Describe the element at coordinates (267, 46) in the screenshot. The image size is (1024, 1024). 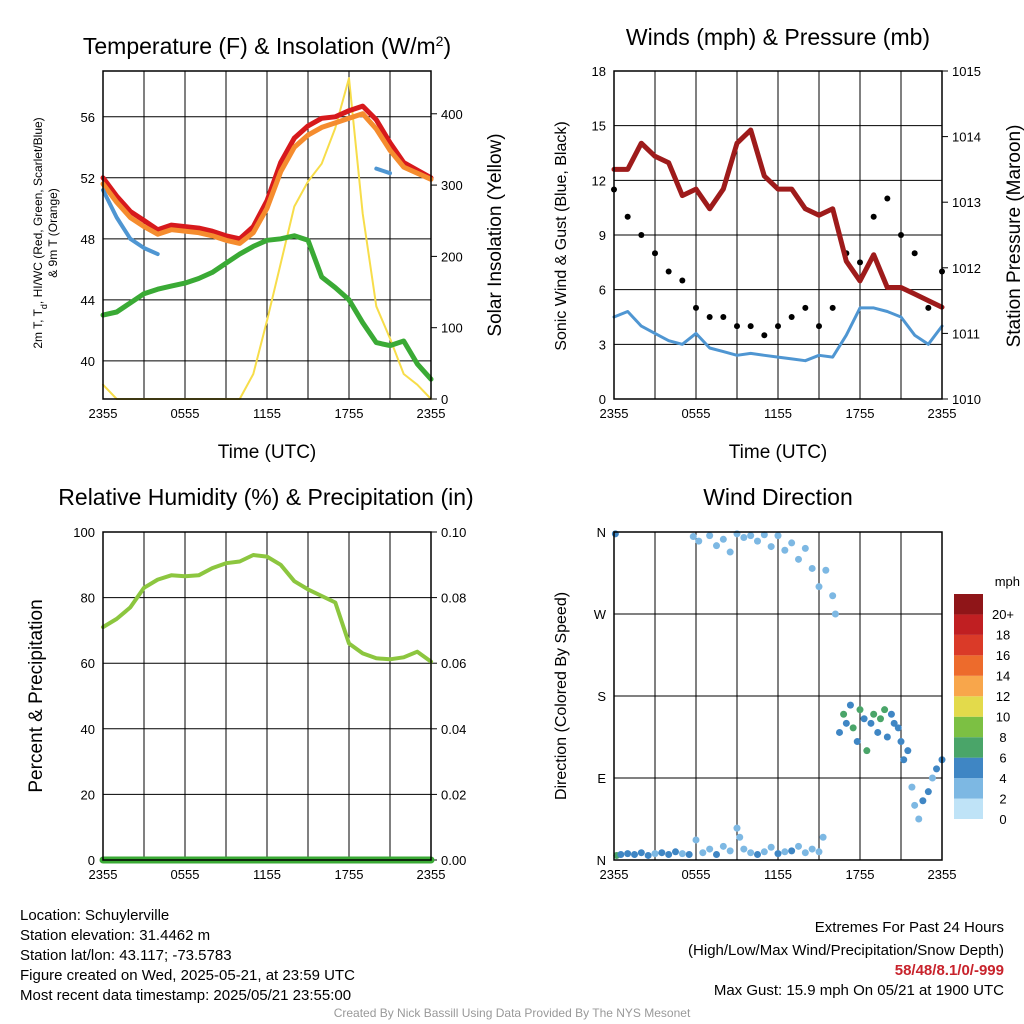
I see `temp-chart-title: Temperature (F) & Insolation (W/m2)` at that location.